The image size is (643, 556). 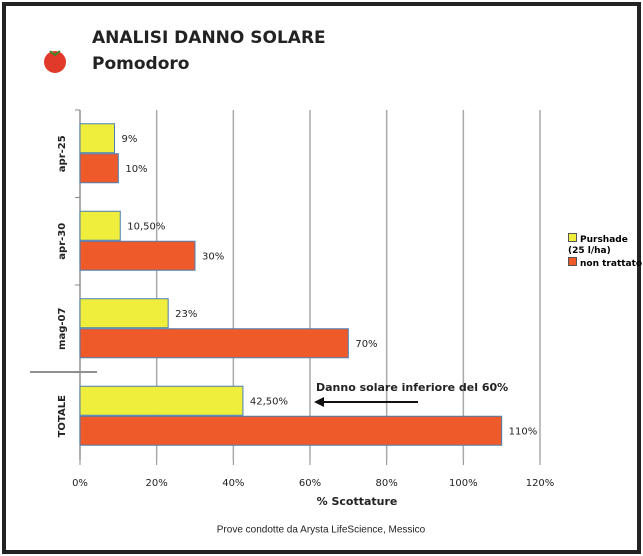 What do you see at coordinates (140, 64) in the screenshot?
I see `chart-subtitle: Pomodoro` at bounding box center [140, 64].